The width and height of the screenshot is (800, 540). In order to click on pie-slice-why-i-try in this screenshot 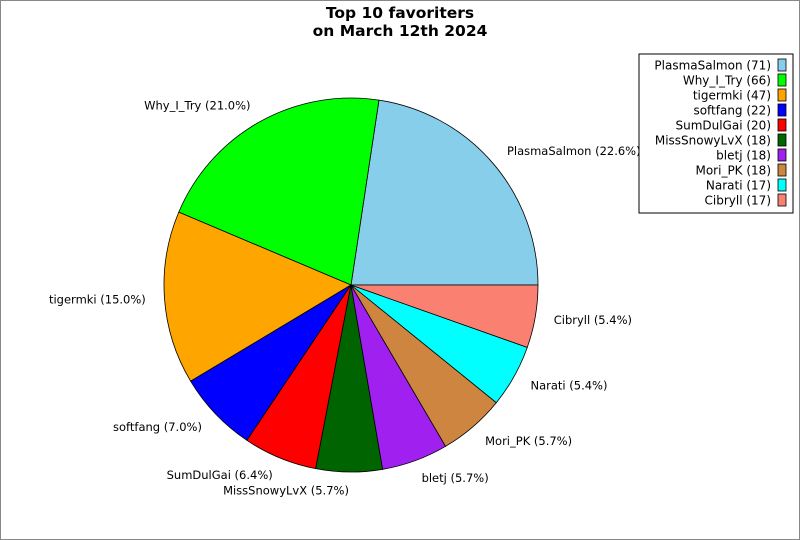, I will do `click(279, 191)`.